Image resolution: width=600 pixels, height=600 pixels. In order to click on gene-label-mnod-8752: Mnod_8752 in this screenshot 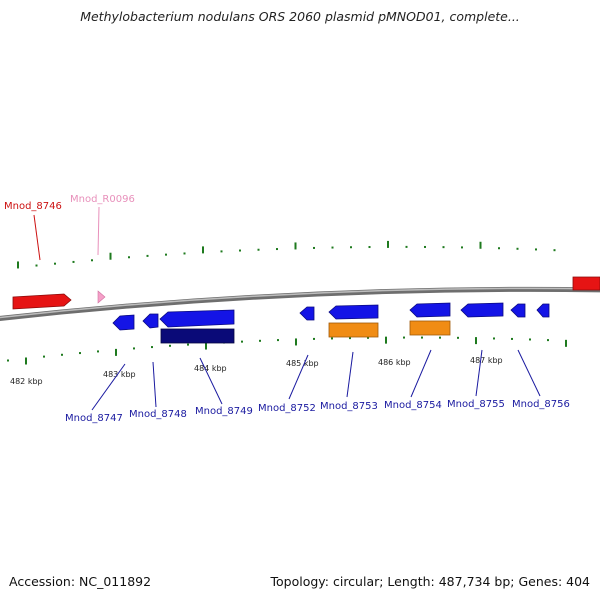, I will do `click(287, 408)`.